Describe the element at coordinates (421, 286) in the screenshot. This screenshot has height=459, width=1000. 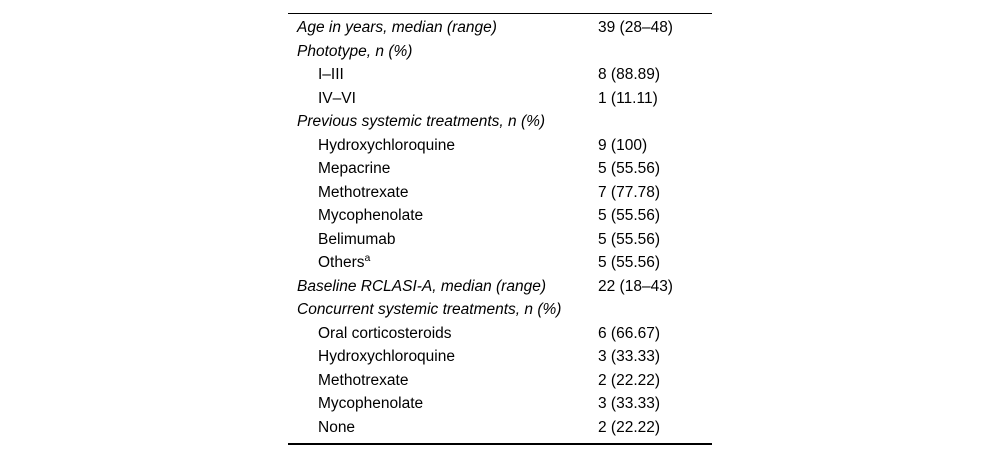
I see `row-label-text: Baseline RCLASI-A, median (range)` at that location.